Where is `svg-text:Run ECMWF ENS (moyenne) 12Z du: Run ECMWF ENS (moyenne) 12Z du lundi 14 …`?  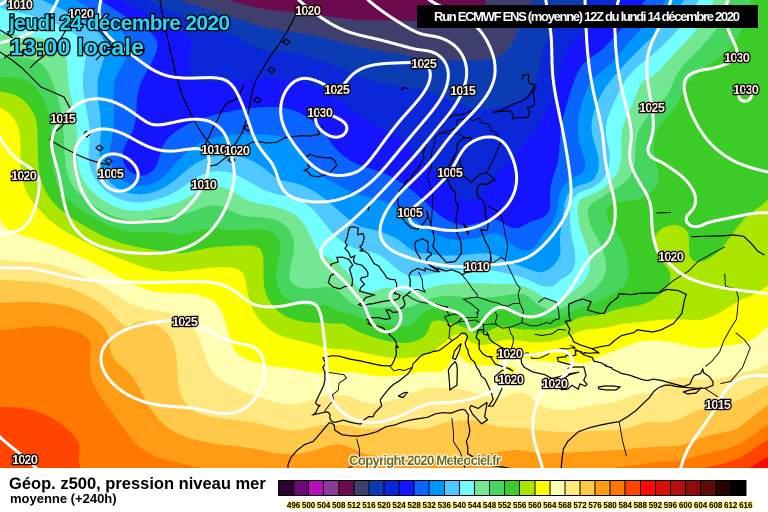 svg-text:Run ECMWF ENS (moyenne) 12Z du: Run ECMWF ENS (moyenne) 12Z du lundi 14 … is located at coordinates (587, 16).